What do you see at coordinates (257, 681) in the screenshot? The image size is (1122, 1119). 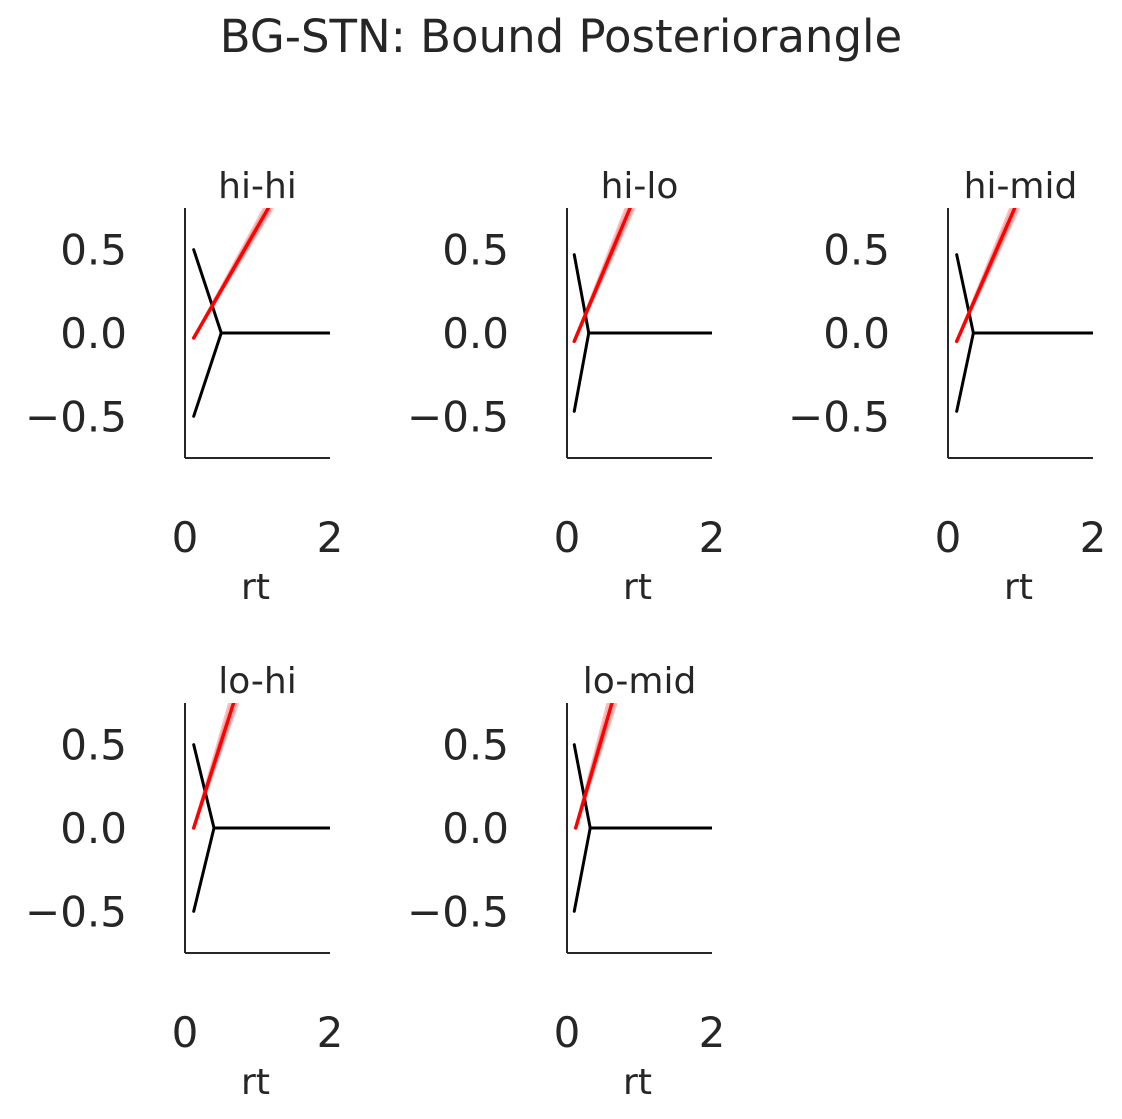 I see `subplot-title: lo-hi` at bounding box center [257, 681].